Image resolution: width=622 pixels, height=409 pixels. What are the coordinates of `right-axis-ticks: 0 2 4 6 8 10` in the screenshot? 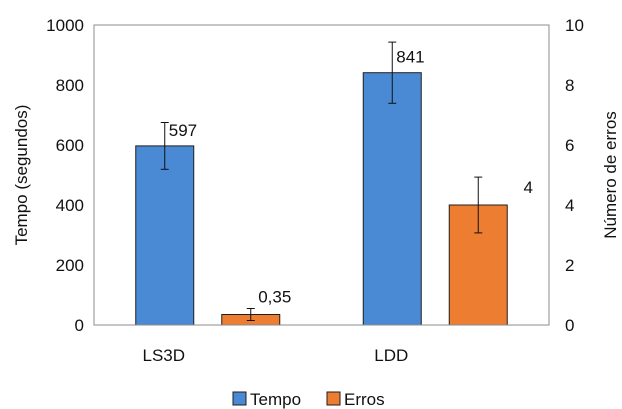 It's located at (574, 175).